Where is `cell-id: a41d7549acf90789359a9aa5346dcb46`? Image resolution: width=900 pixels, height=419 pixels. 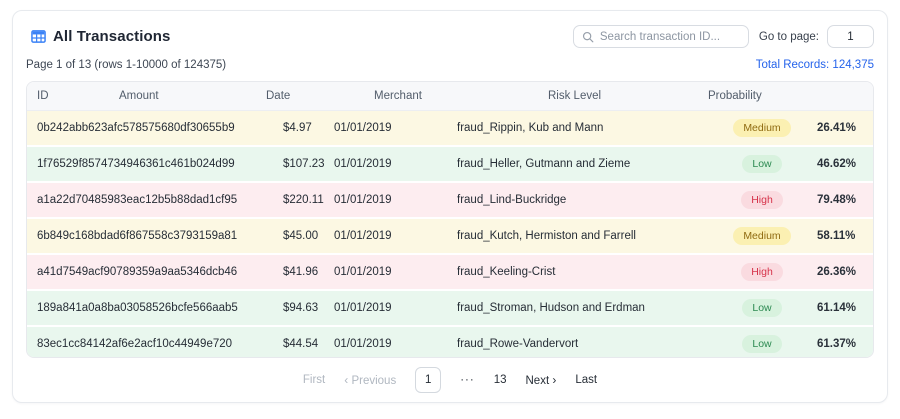 cell-id: a41d7549acf90789359a9aa5346dcb46 is located at coordinates (137, 272).